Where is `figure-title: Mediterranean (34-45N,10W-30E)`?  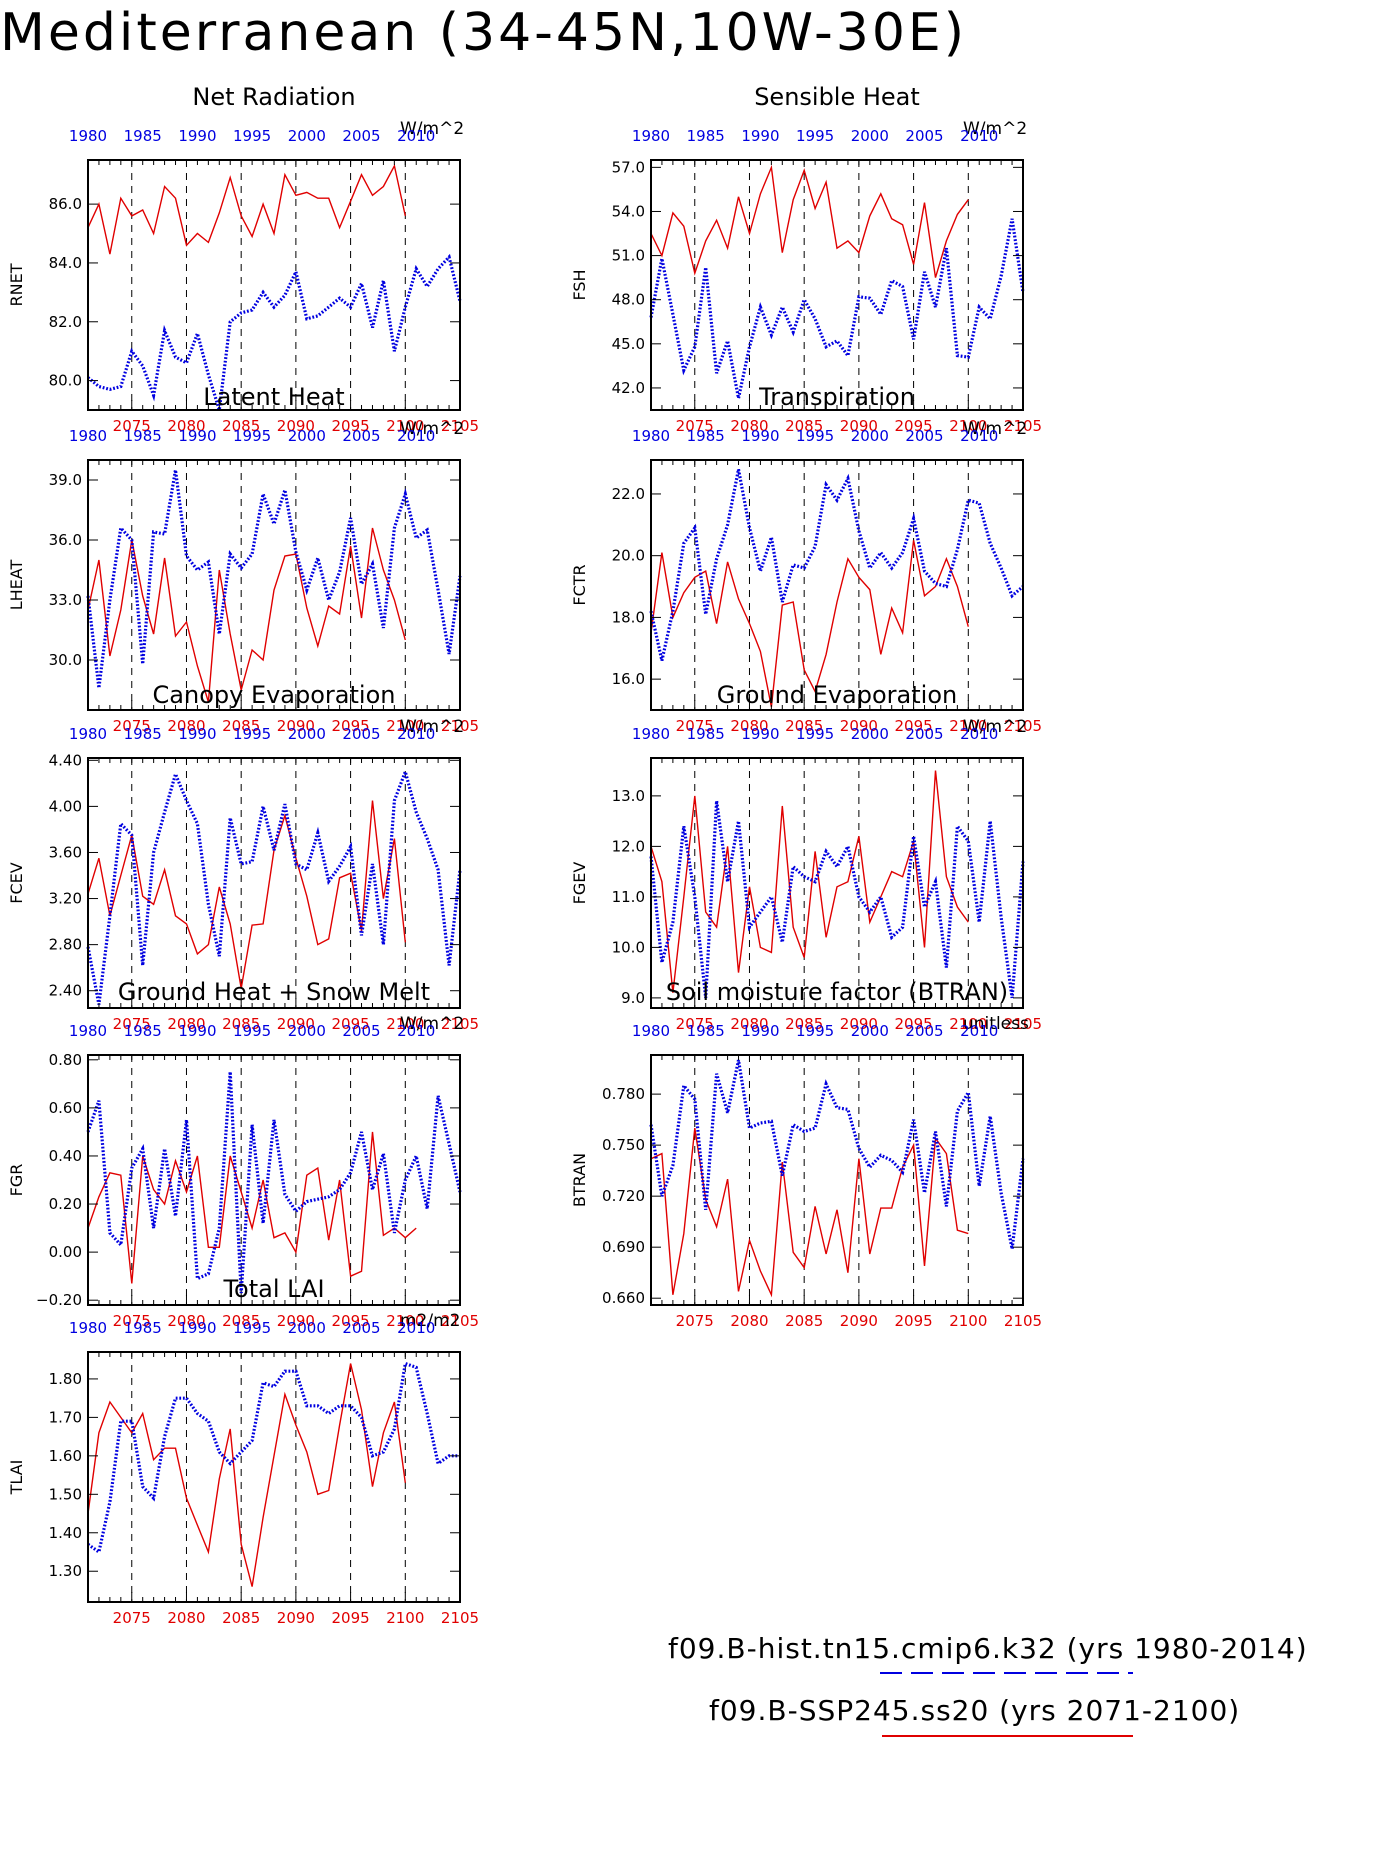 figure-title: Mediterranean (34-45N,10W-30E) is located at coordinates (483, 33).